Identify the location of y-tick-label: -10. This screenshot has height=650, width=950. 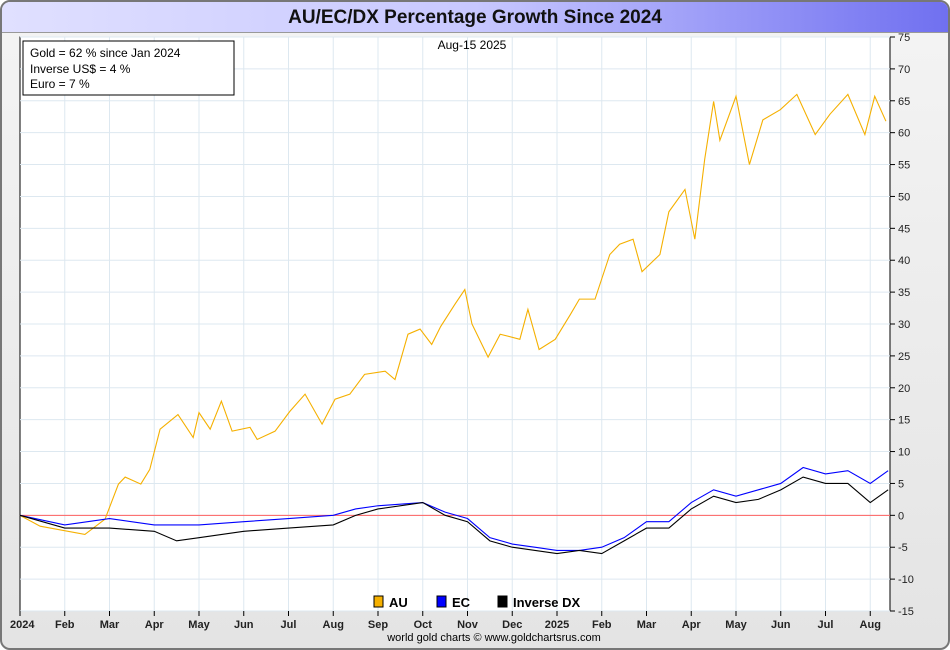
(906, 580).